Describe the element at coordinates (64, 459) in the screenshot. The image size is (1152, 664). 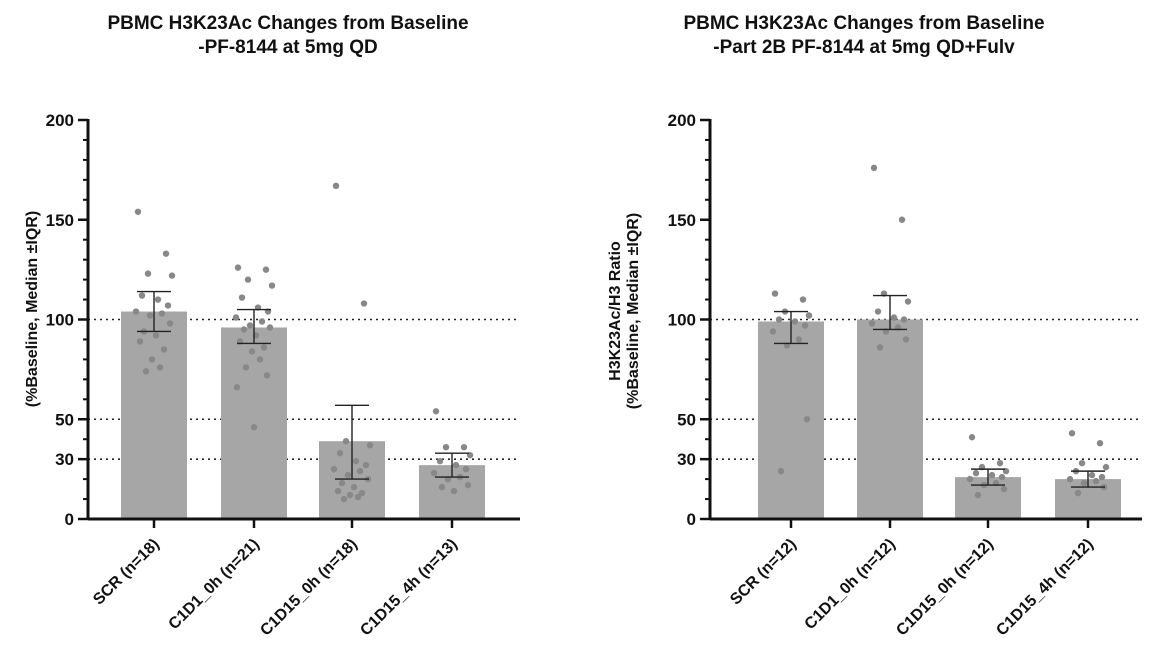
I see `y-tick-label: 30` at that location.